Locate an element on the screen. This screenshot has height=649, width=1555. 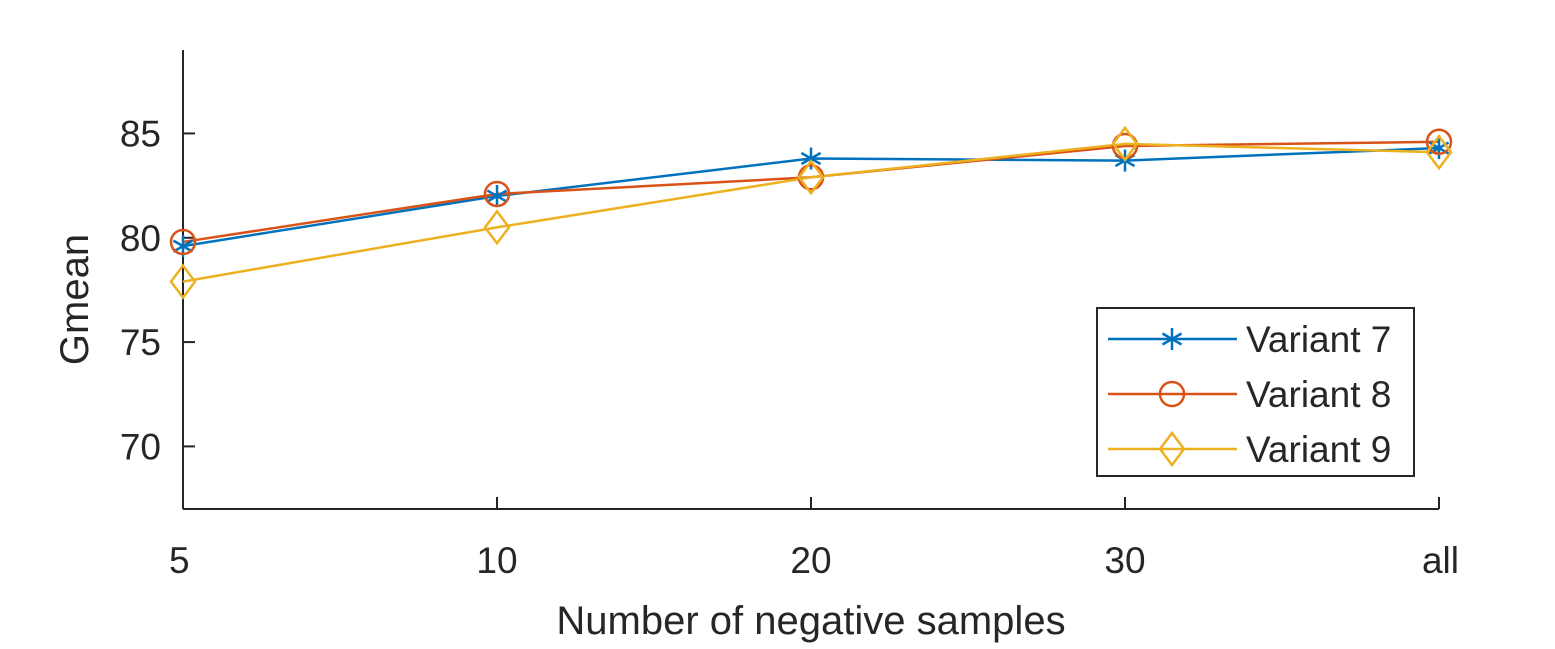
legend-label: Variant 9 is located at coordinates (1318, 449).